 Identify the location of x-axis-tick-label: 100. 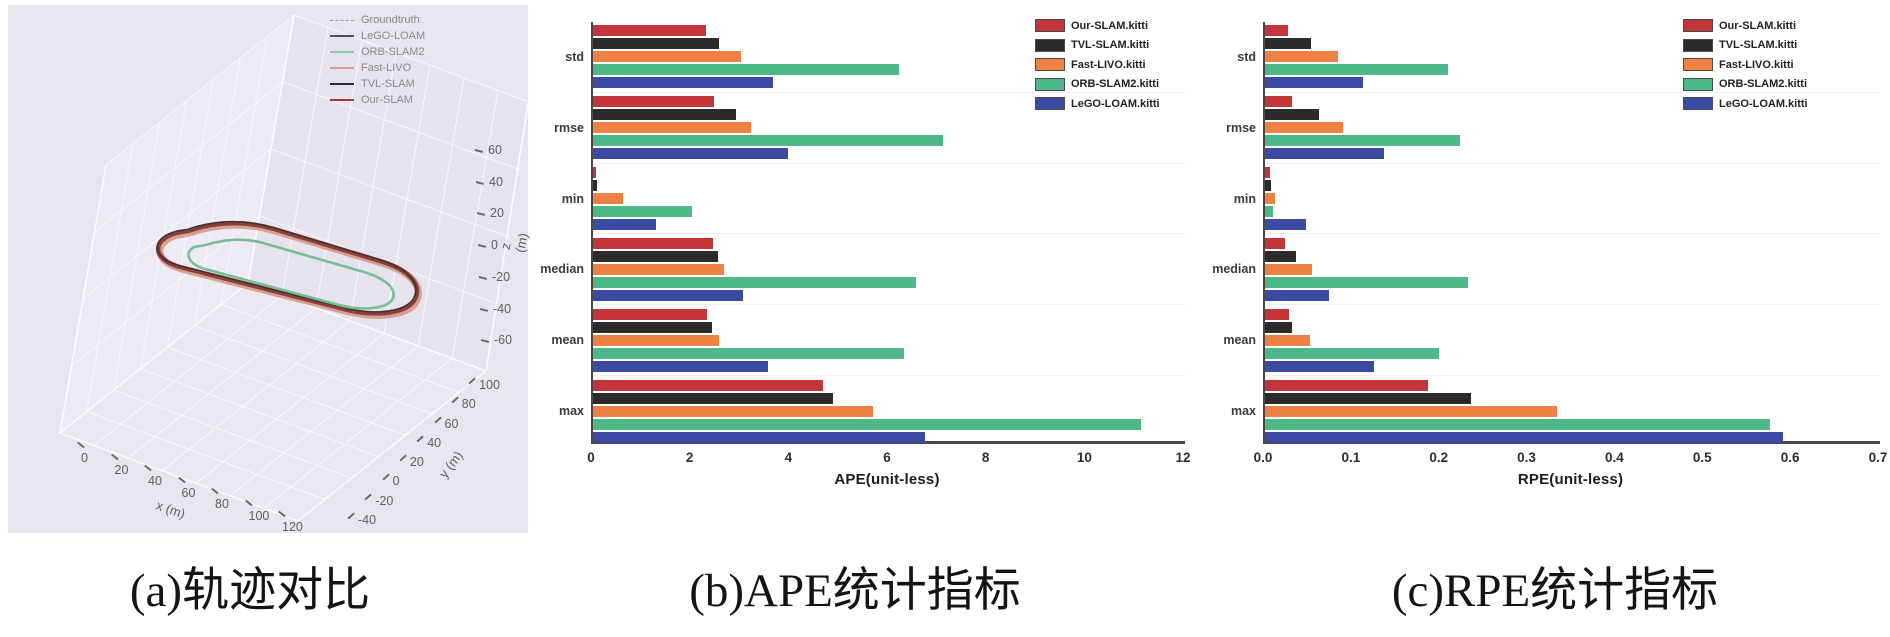
(259, 515).